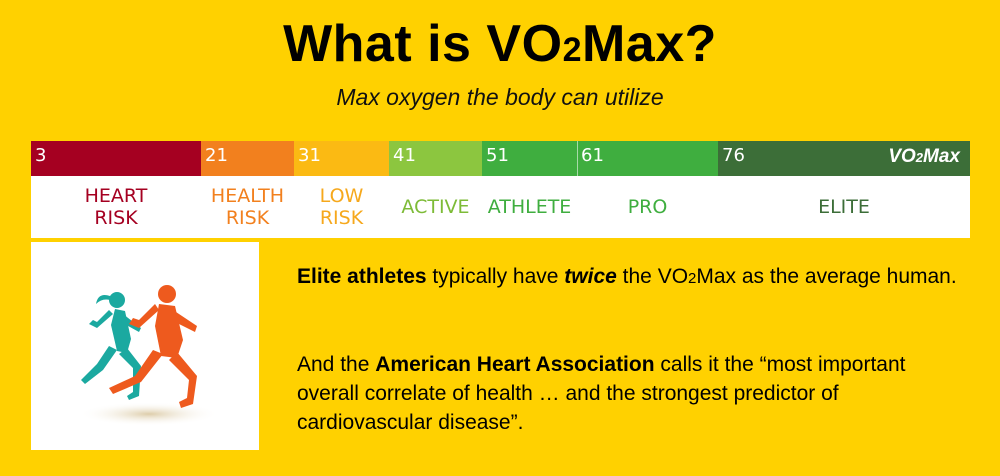  I want to click on runners-icon, so click(149, 355).